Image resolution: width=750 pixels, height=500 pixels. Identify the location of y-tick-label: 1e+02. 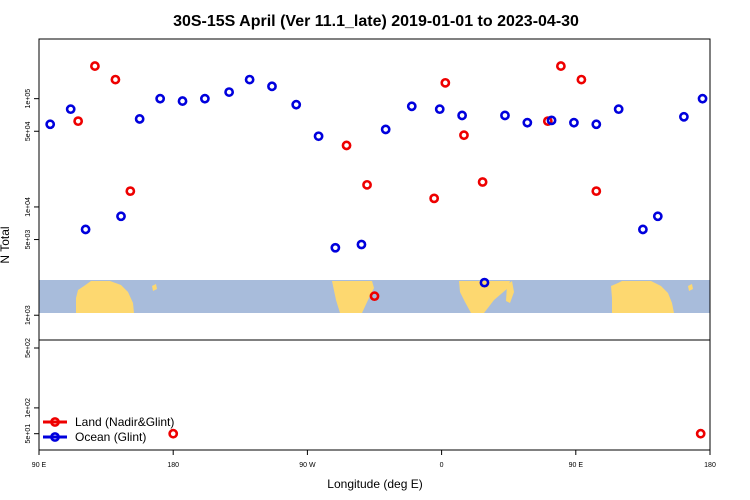
(28, 408).